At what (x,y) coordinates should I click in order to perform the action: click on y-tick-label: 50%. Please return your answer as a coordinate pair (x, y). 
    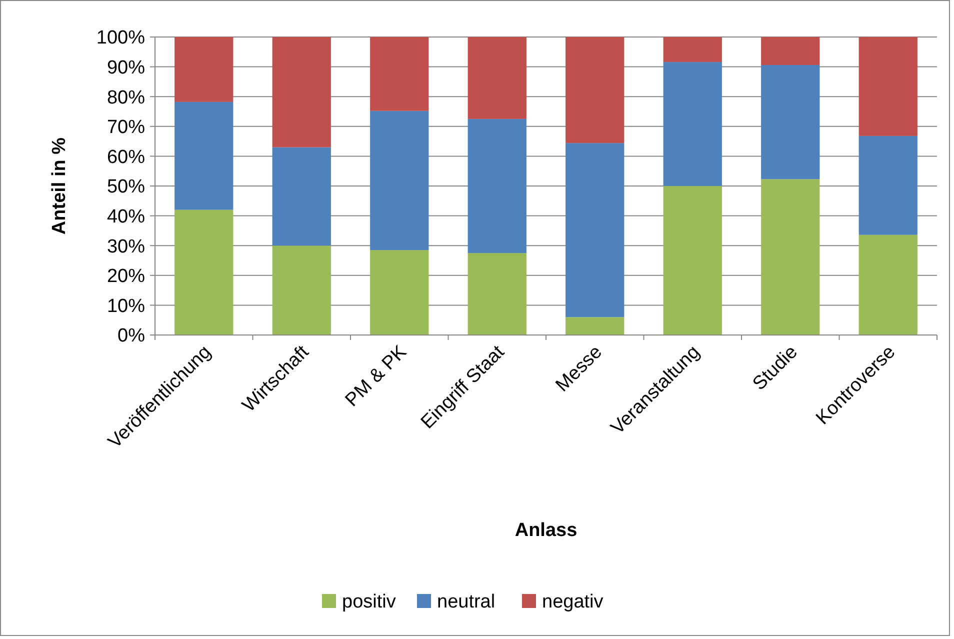
    Looking at the image, I should click on (126, 187).